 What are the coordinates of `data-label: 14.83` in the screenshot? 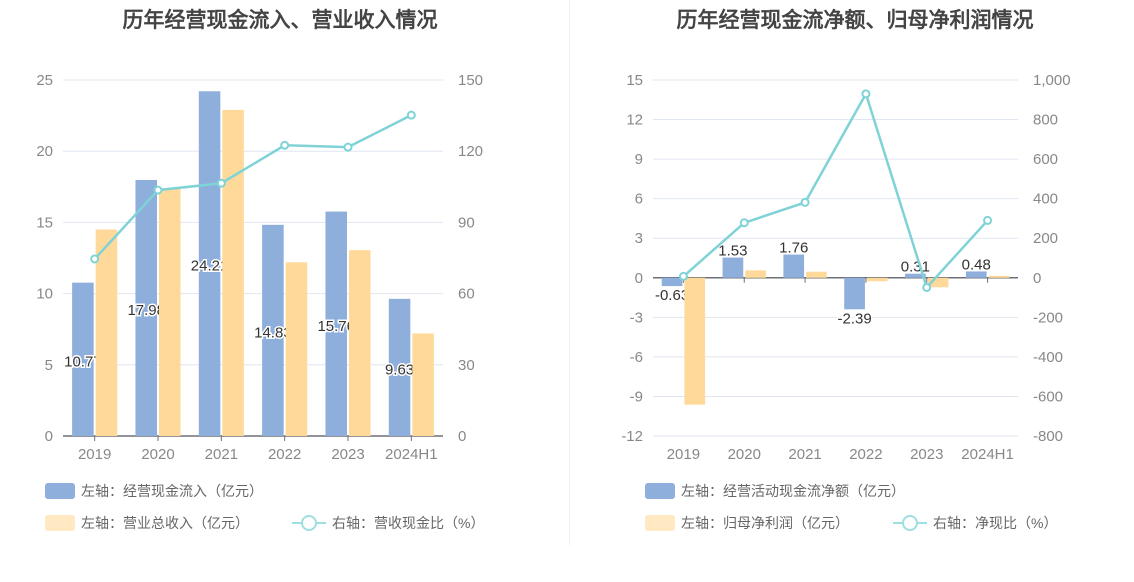 It's located at (273, 332).